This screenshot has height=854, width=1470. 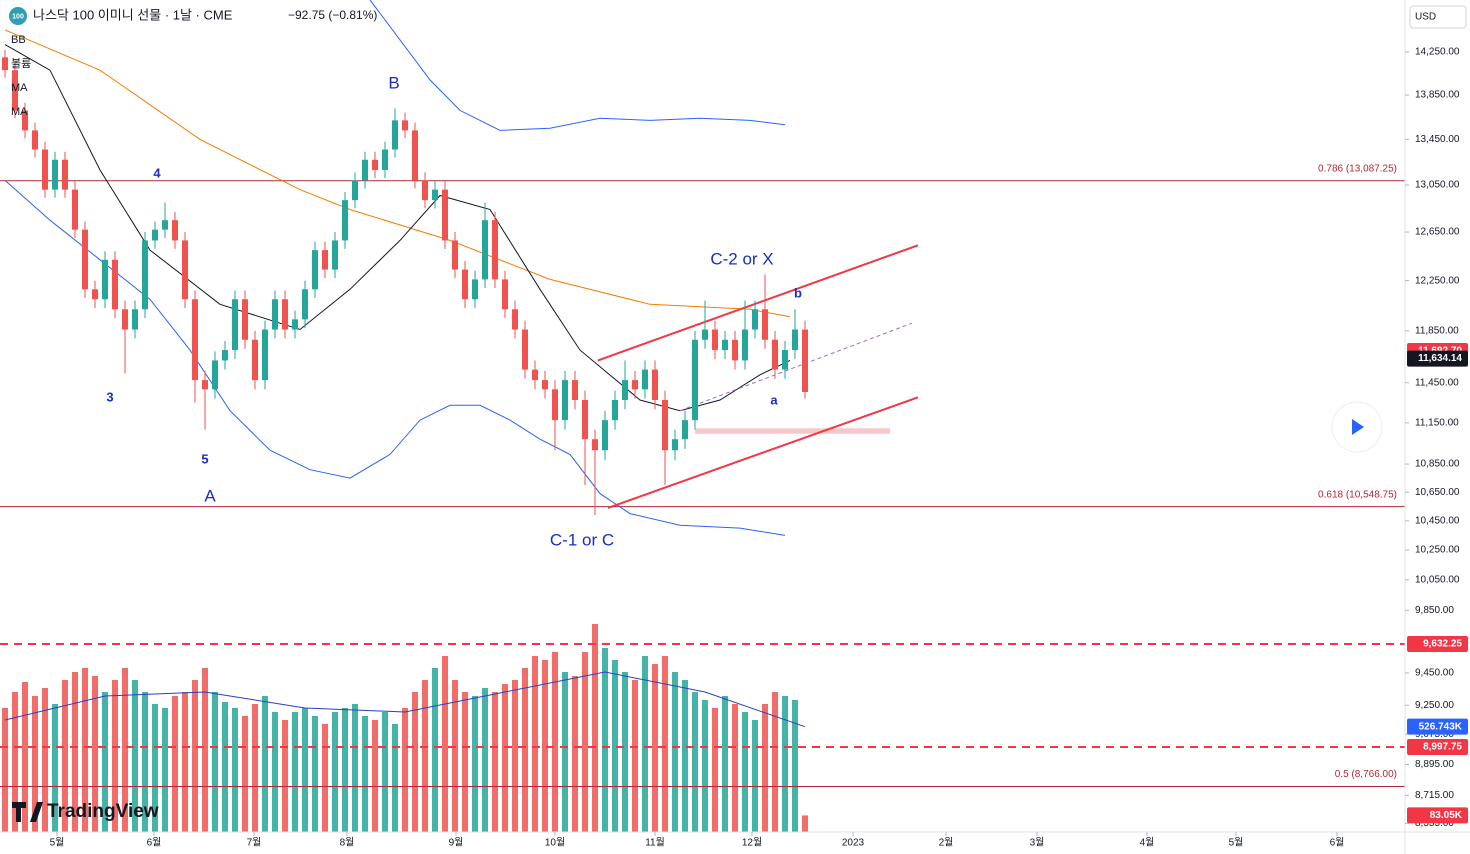 I want to click on y-tick-label: 11,450.00, so click(x=1437, y=382).